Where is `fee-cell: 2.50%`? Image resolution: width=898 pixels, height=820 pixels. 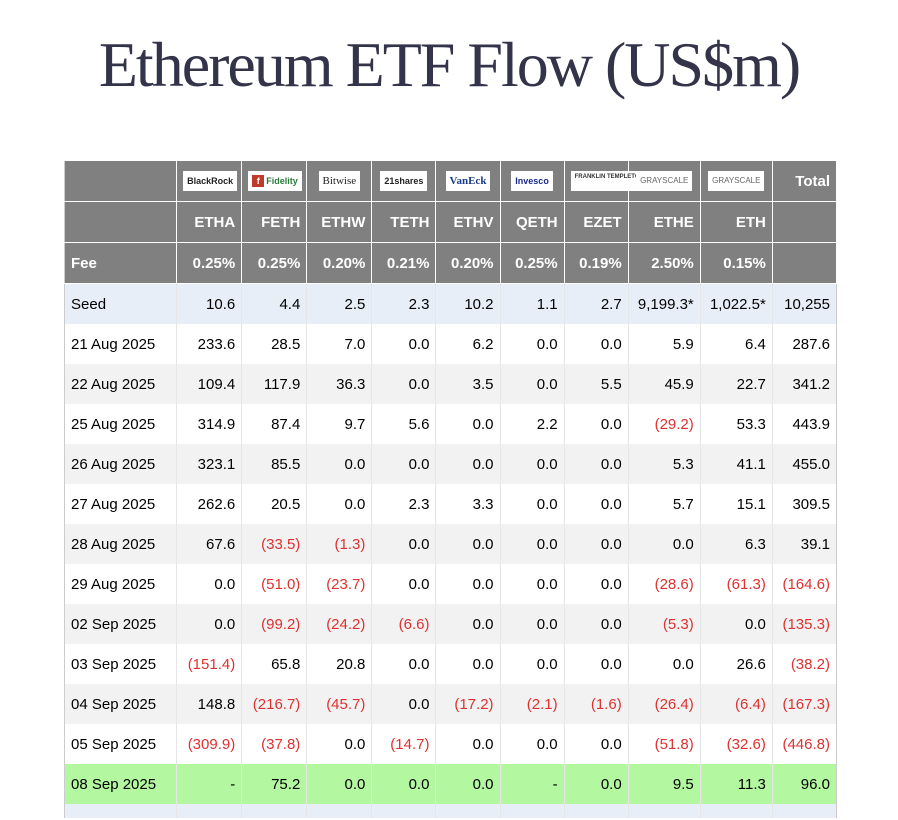
fee-cell: 2.50% is located at coordinates (664, 263).